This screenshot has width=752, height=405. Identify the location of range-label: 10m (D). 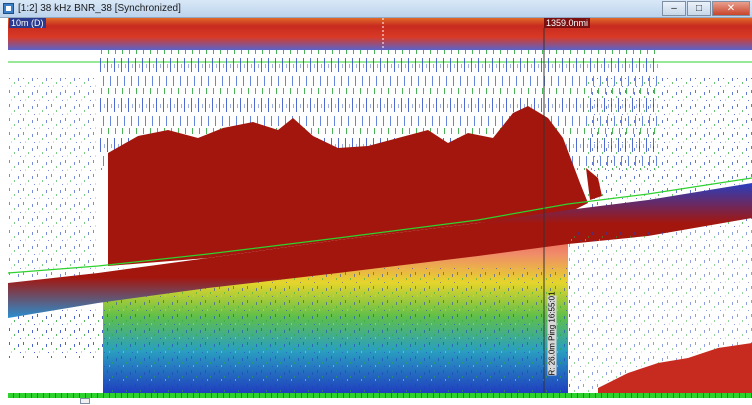
(27, 23).